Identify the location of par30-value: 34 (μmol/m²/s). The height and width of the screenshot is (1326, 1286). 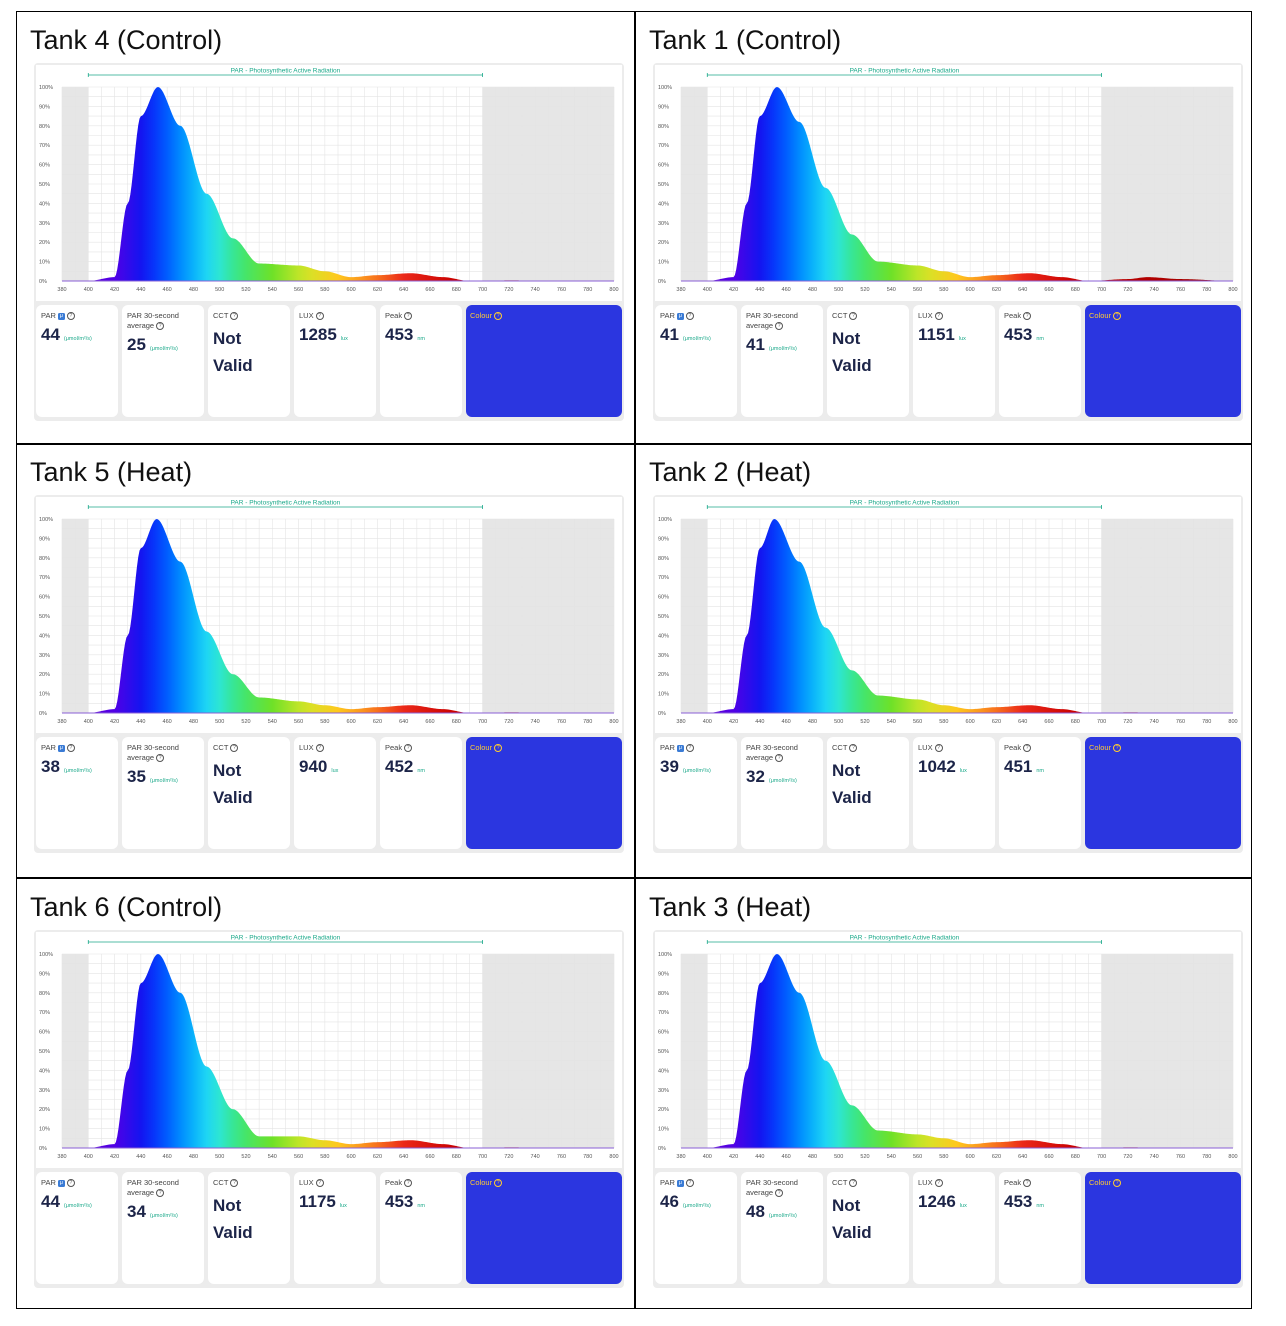
(152, 1212).